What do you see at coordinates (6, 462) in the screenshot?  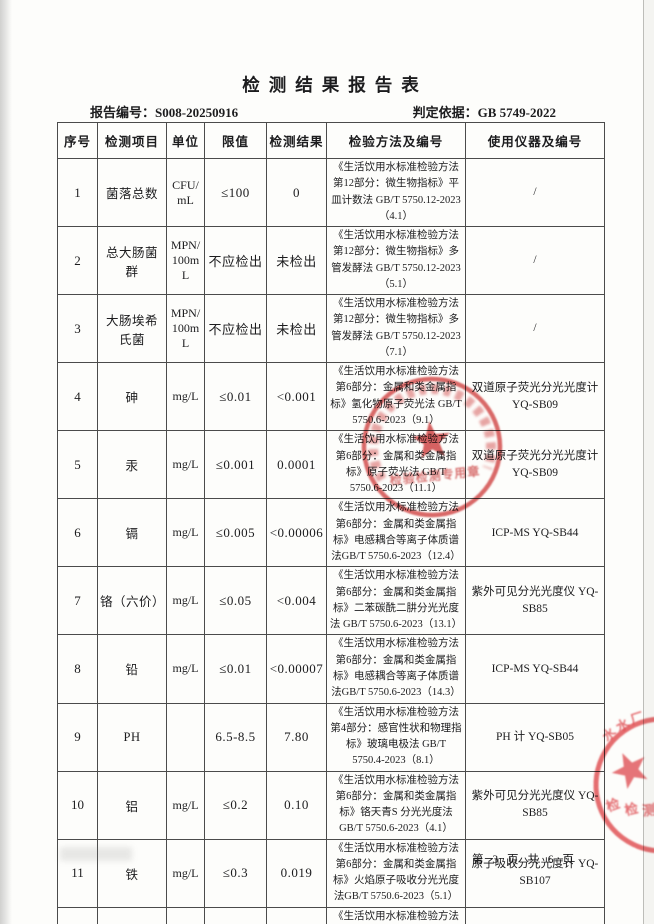 I see `scan-edge-shadow-left` at bounding box center [6, 462].